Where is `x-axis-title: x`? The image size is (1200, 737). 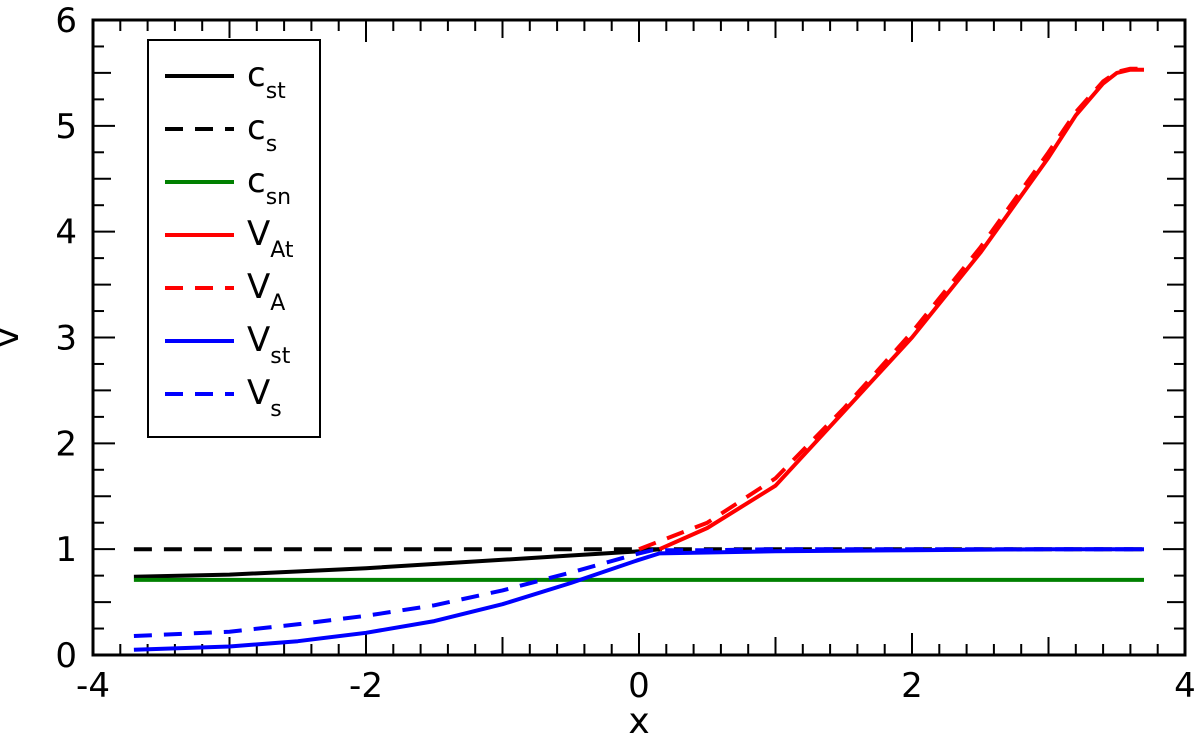
x-axis-title: x is located at coordinates (638, 719).